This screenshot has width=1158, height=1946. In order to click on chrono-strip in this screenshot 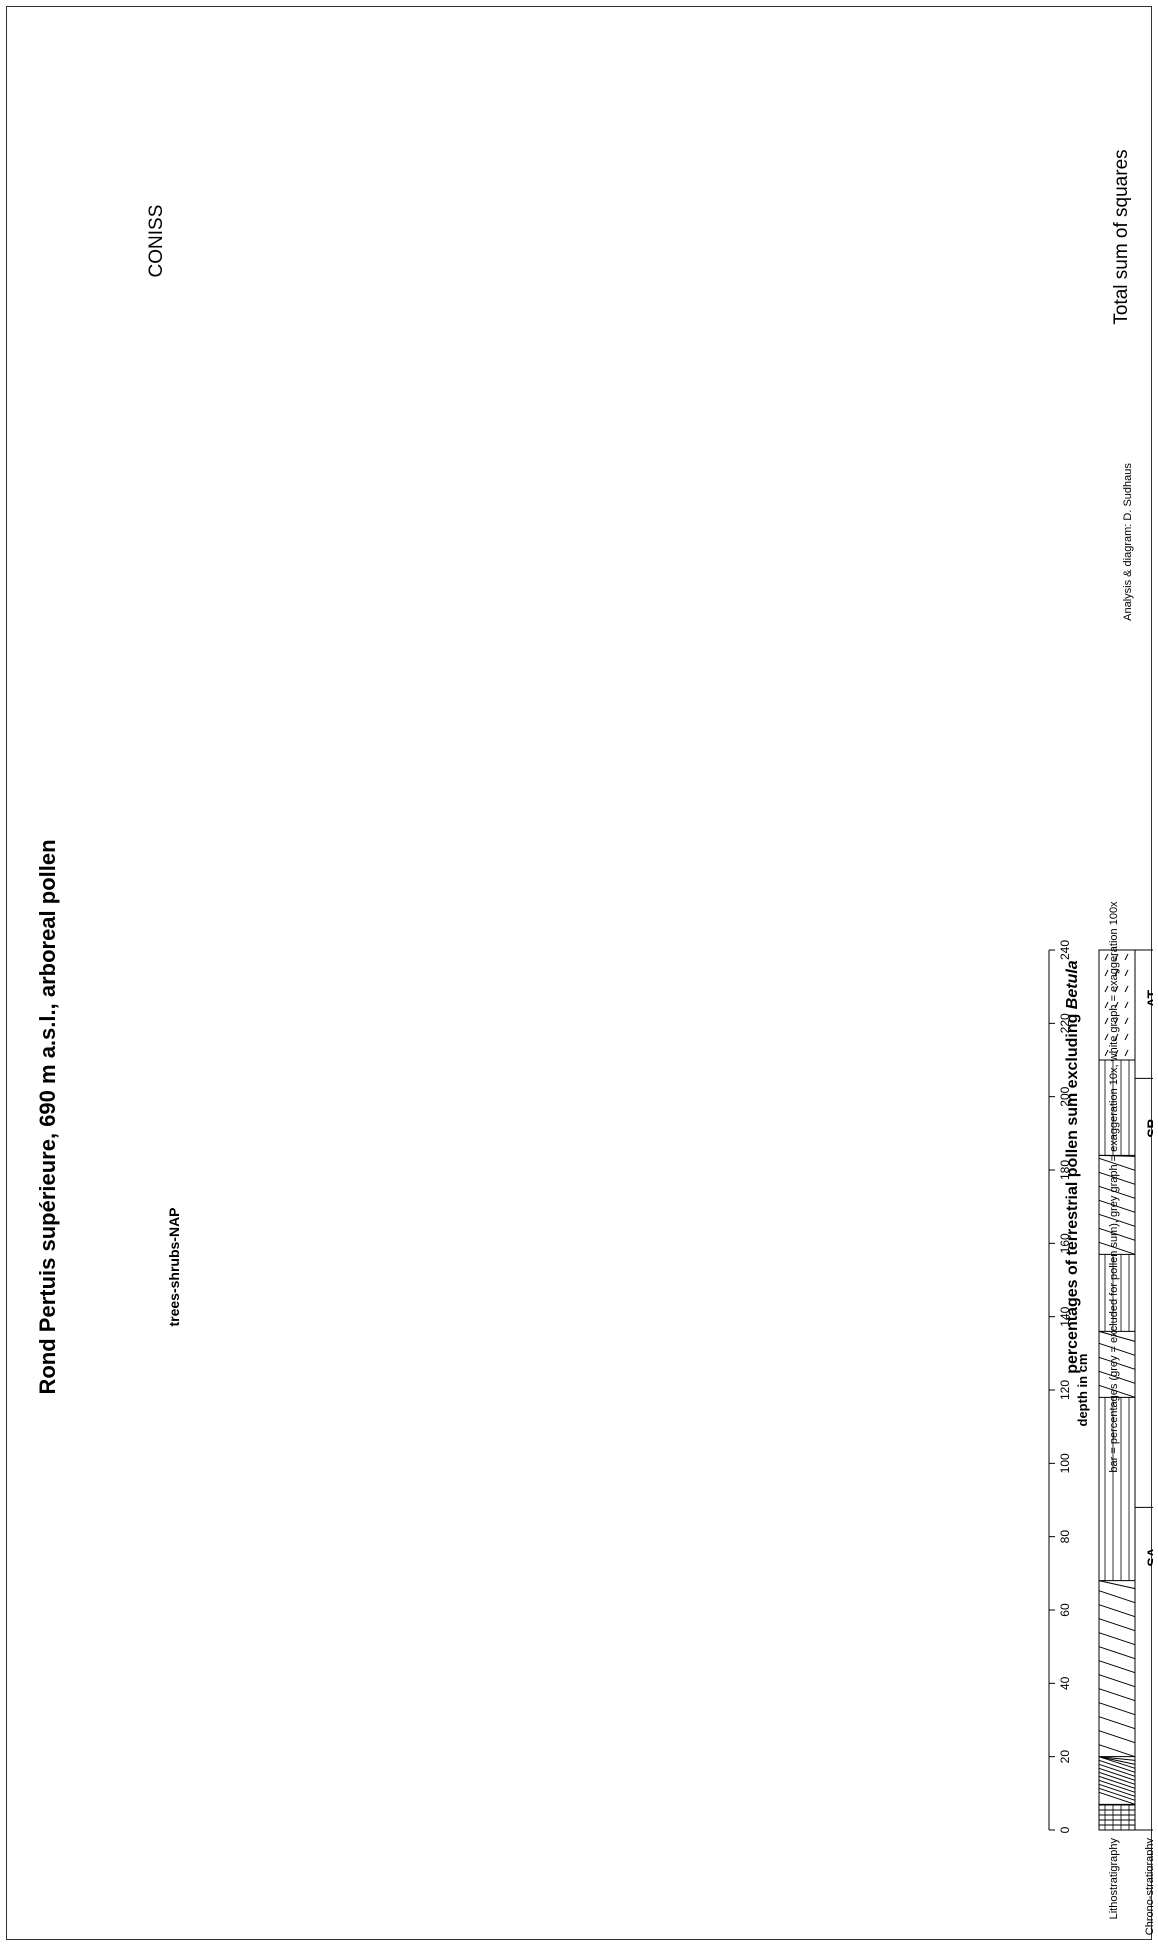, I will do `click(1143, 1390)`.